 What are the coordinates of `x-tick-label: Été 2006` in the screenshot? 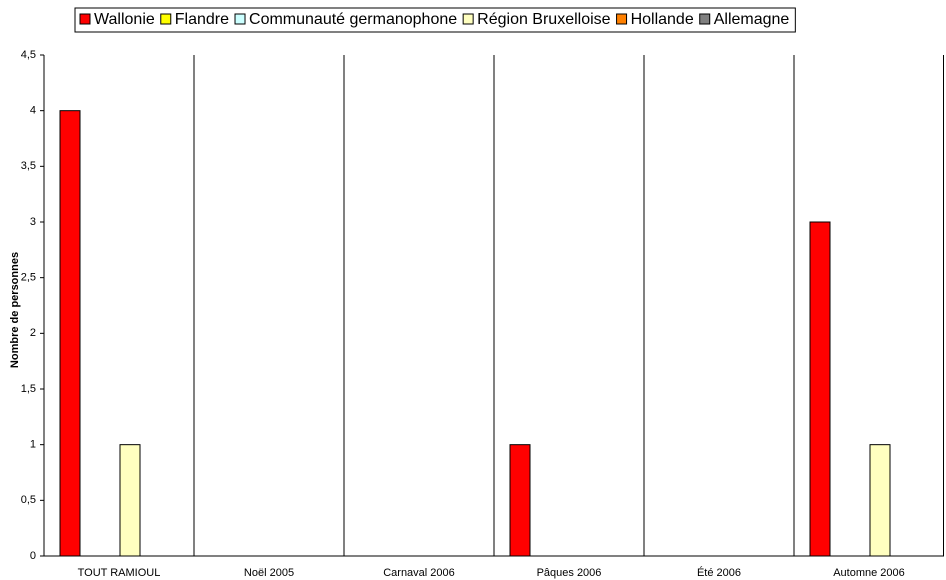 It's located at (719, 572).